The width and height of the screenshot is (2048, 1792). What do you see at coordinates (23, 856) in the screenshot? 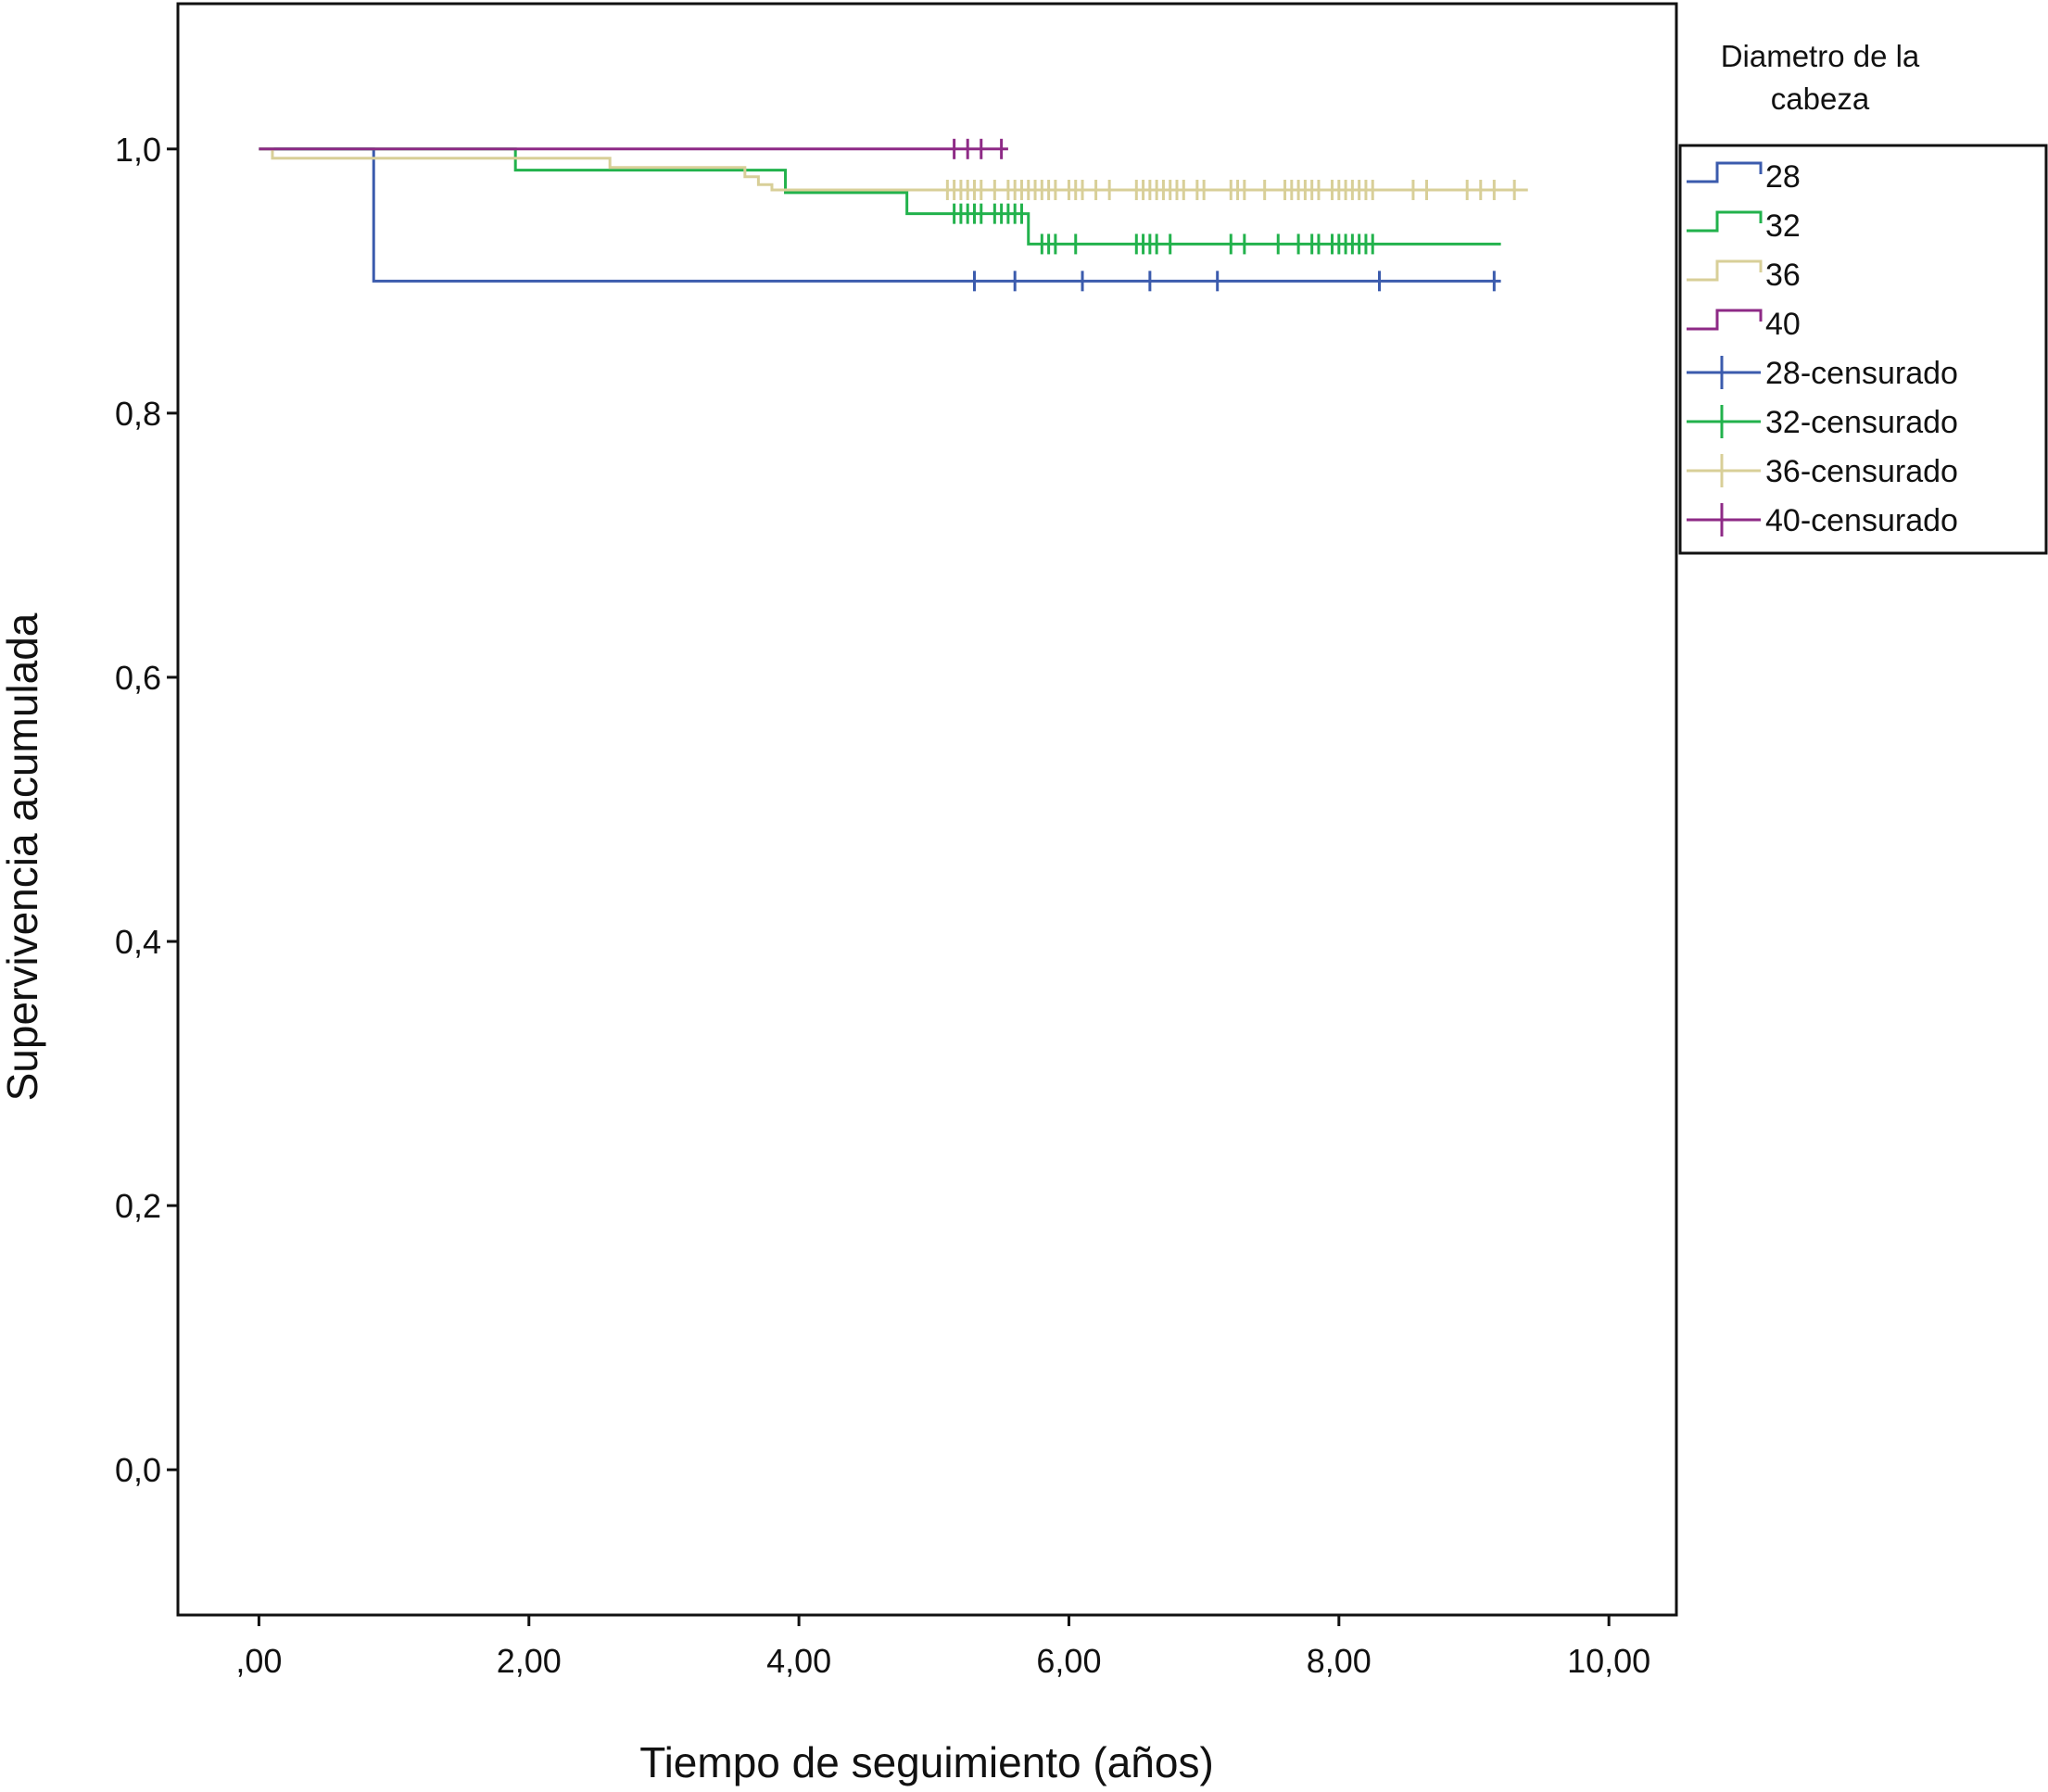
I see `y-axis-title: Supervivencia acumulada` at bounding box center [23, 856].